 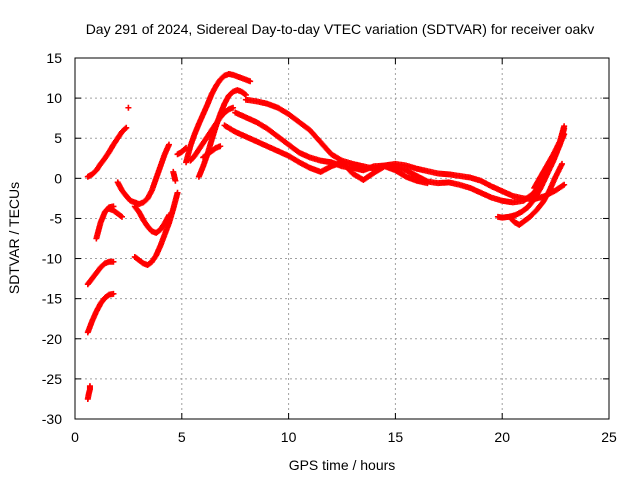 What do you see at coordinates (182, 437) in the screenshot?
I see `x-tick-label: 5` at bounding box center [182, 437].